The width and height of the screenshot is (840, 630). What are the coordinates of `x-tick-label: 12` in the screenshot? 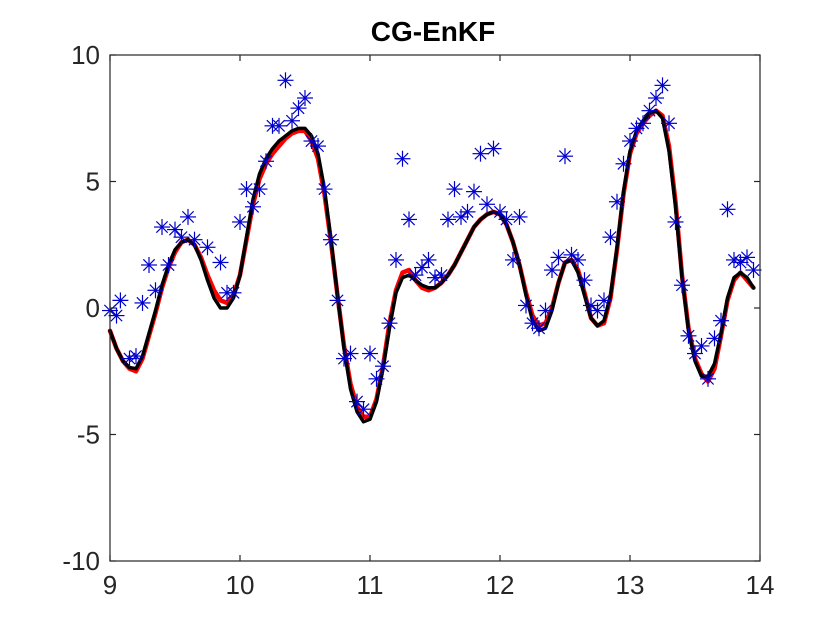 It's located at (500, 585).